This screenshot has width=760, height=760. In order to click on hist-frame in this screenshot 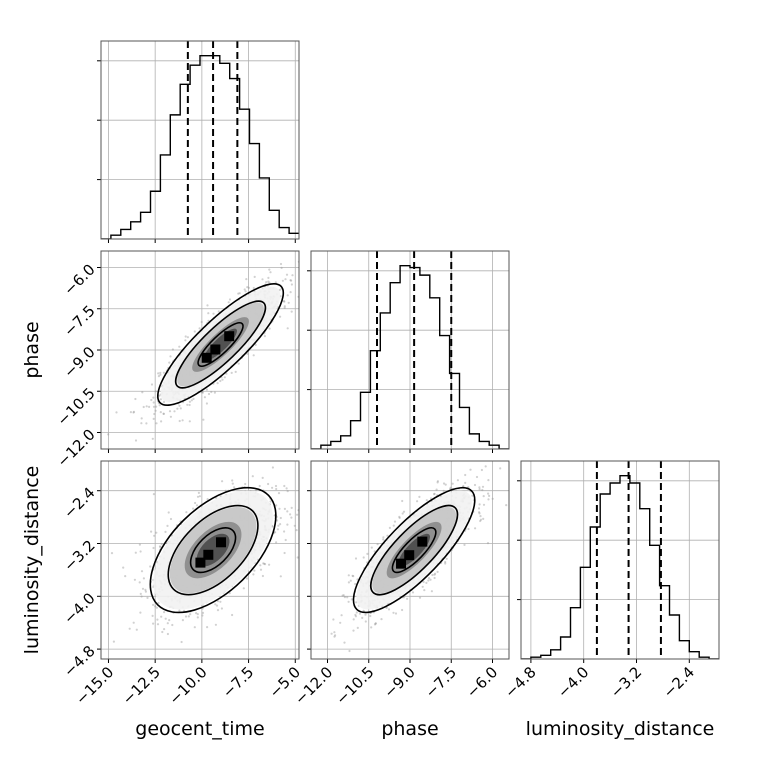, I will do `click(200, 140)`.